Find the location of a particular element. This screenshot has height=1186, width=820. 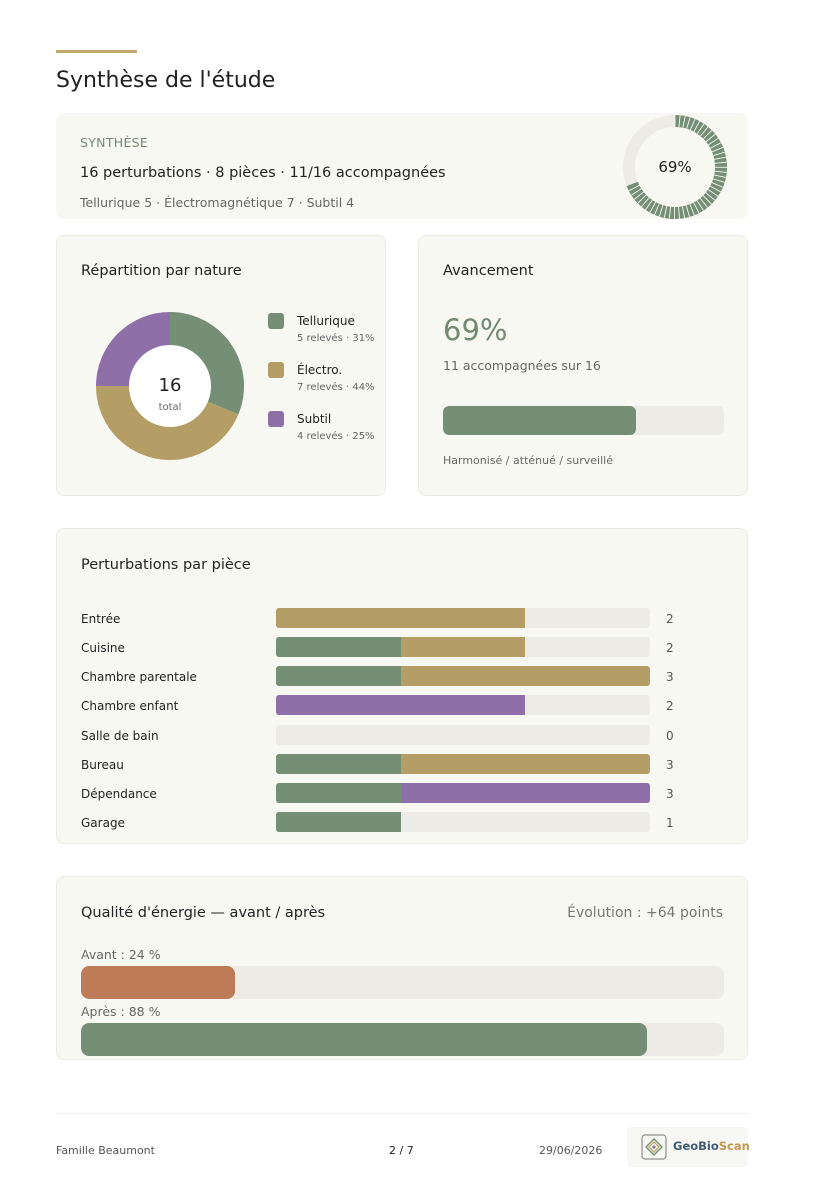

perturbation-row: Dépendance 3 is located at coordinates (403, 793).